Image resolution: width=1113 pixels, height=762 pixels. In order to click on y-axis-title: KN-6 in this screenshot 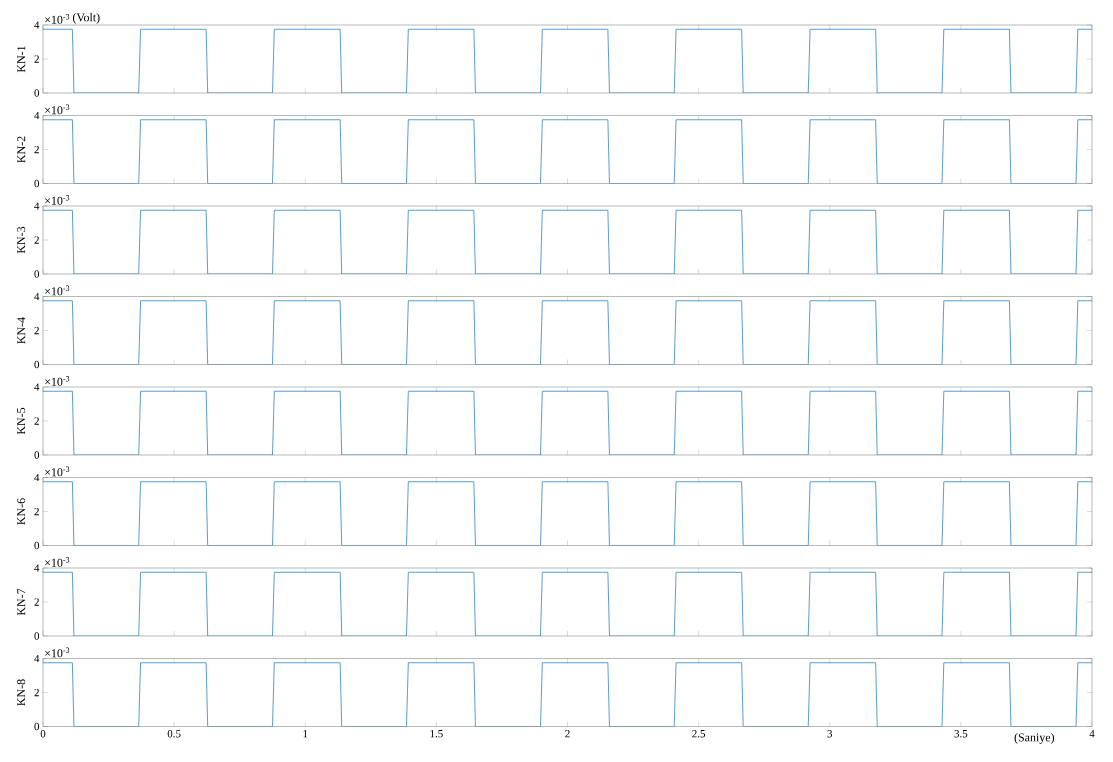, I will do `click(21, 511)`.